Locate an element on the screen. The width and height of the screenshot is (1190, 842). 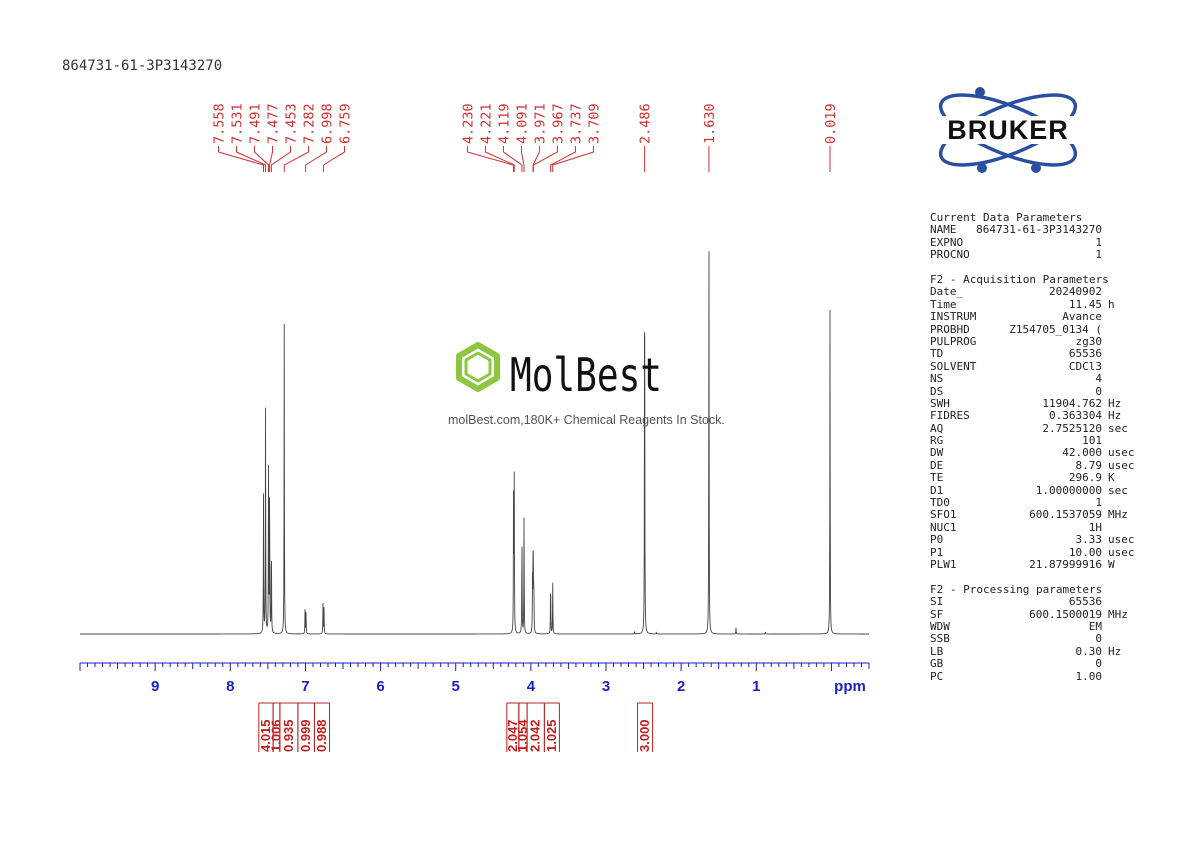
parameter-row: Date_ 20240902 is located at coordinates (1040, 291).